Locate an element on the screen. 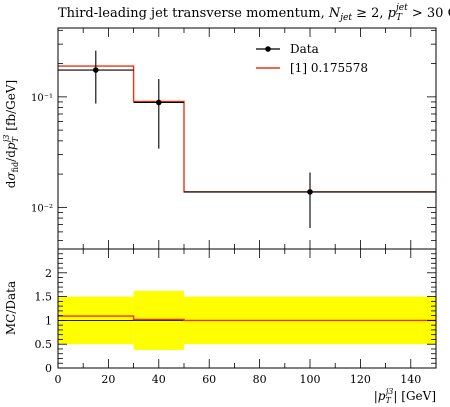  ratio-y-tick-label: 0 is located at coordinates (48, 368).